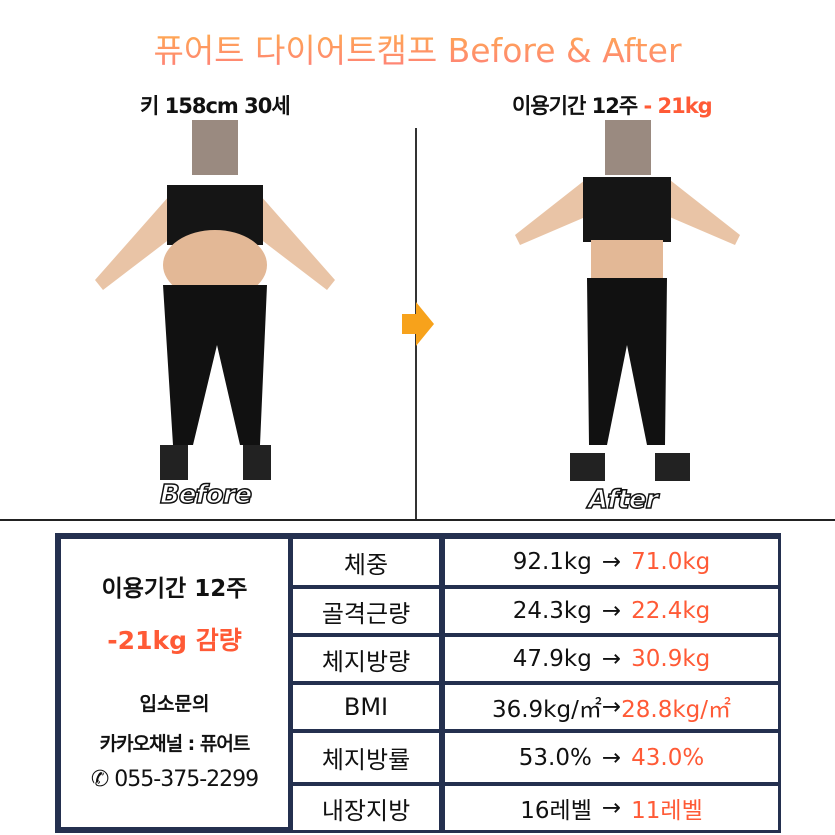 This screenshot has width=835, height=835. Describe the element at coordinates (552, 659) in the screenshot. I see `value-before: 47.9kg` at that location.